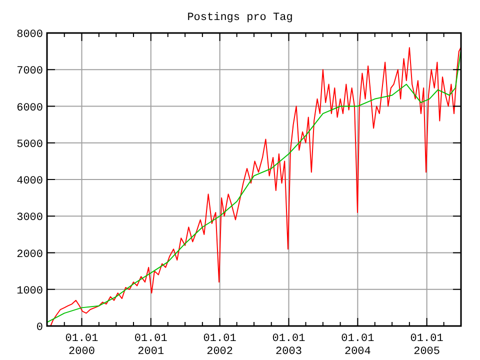 The image size is (480, 360). What do you see at coordinates (240, 18) in the screenshot?
I see `chart-title: Postings pro Tag` at bounding box center [240, 18].